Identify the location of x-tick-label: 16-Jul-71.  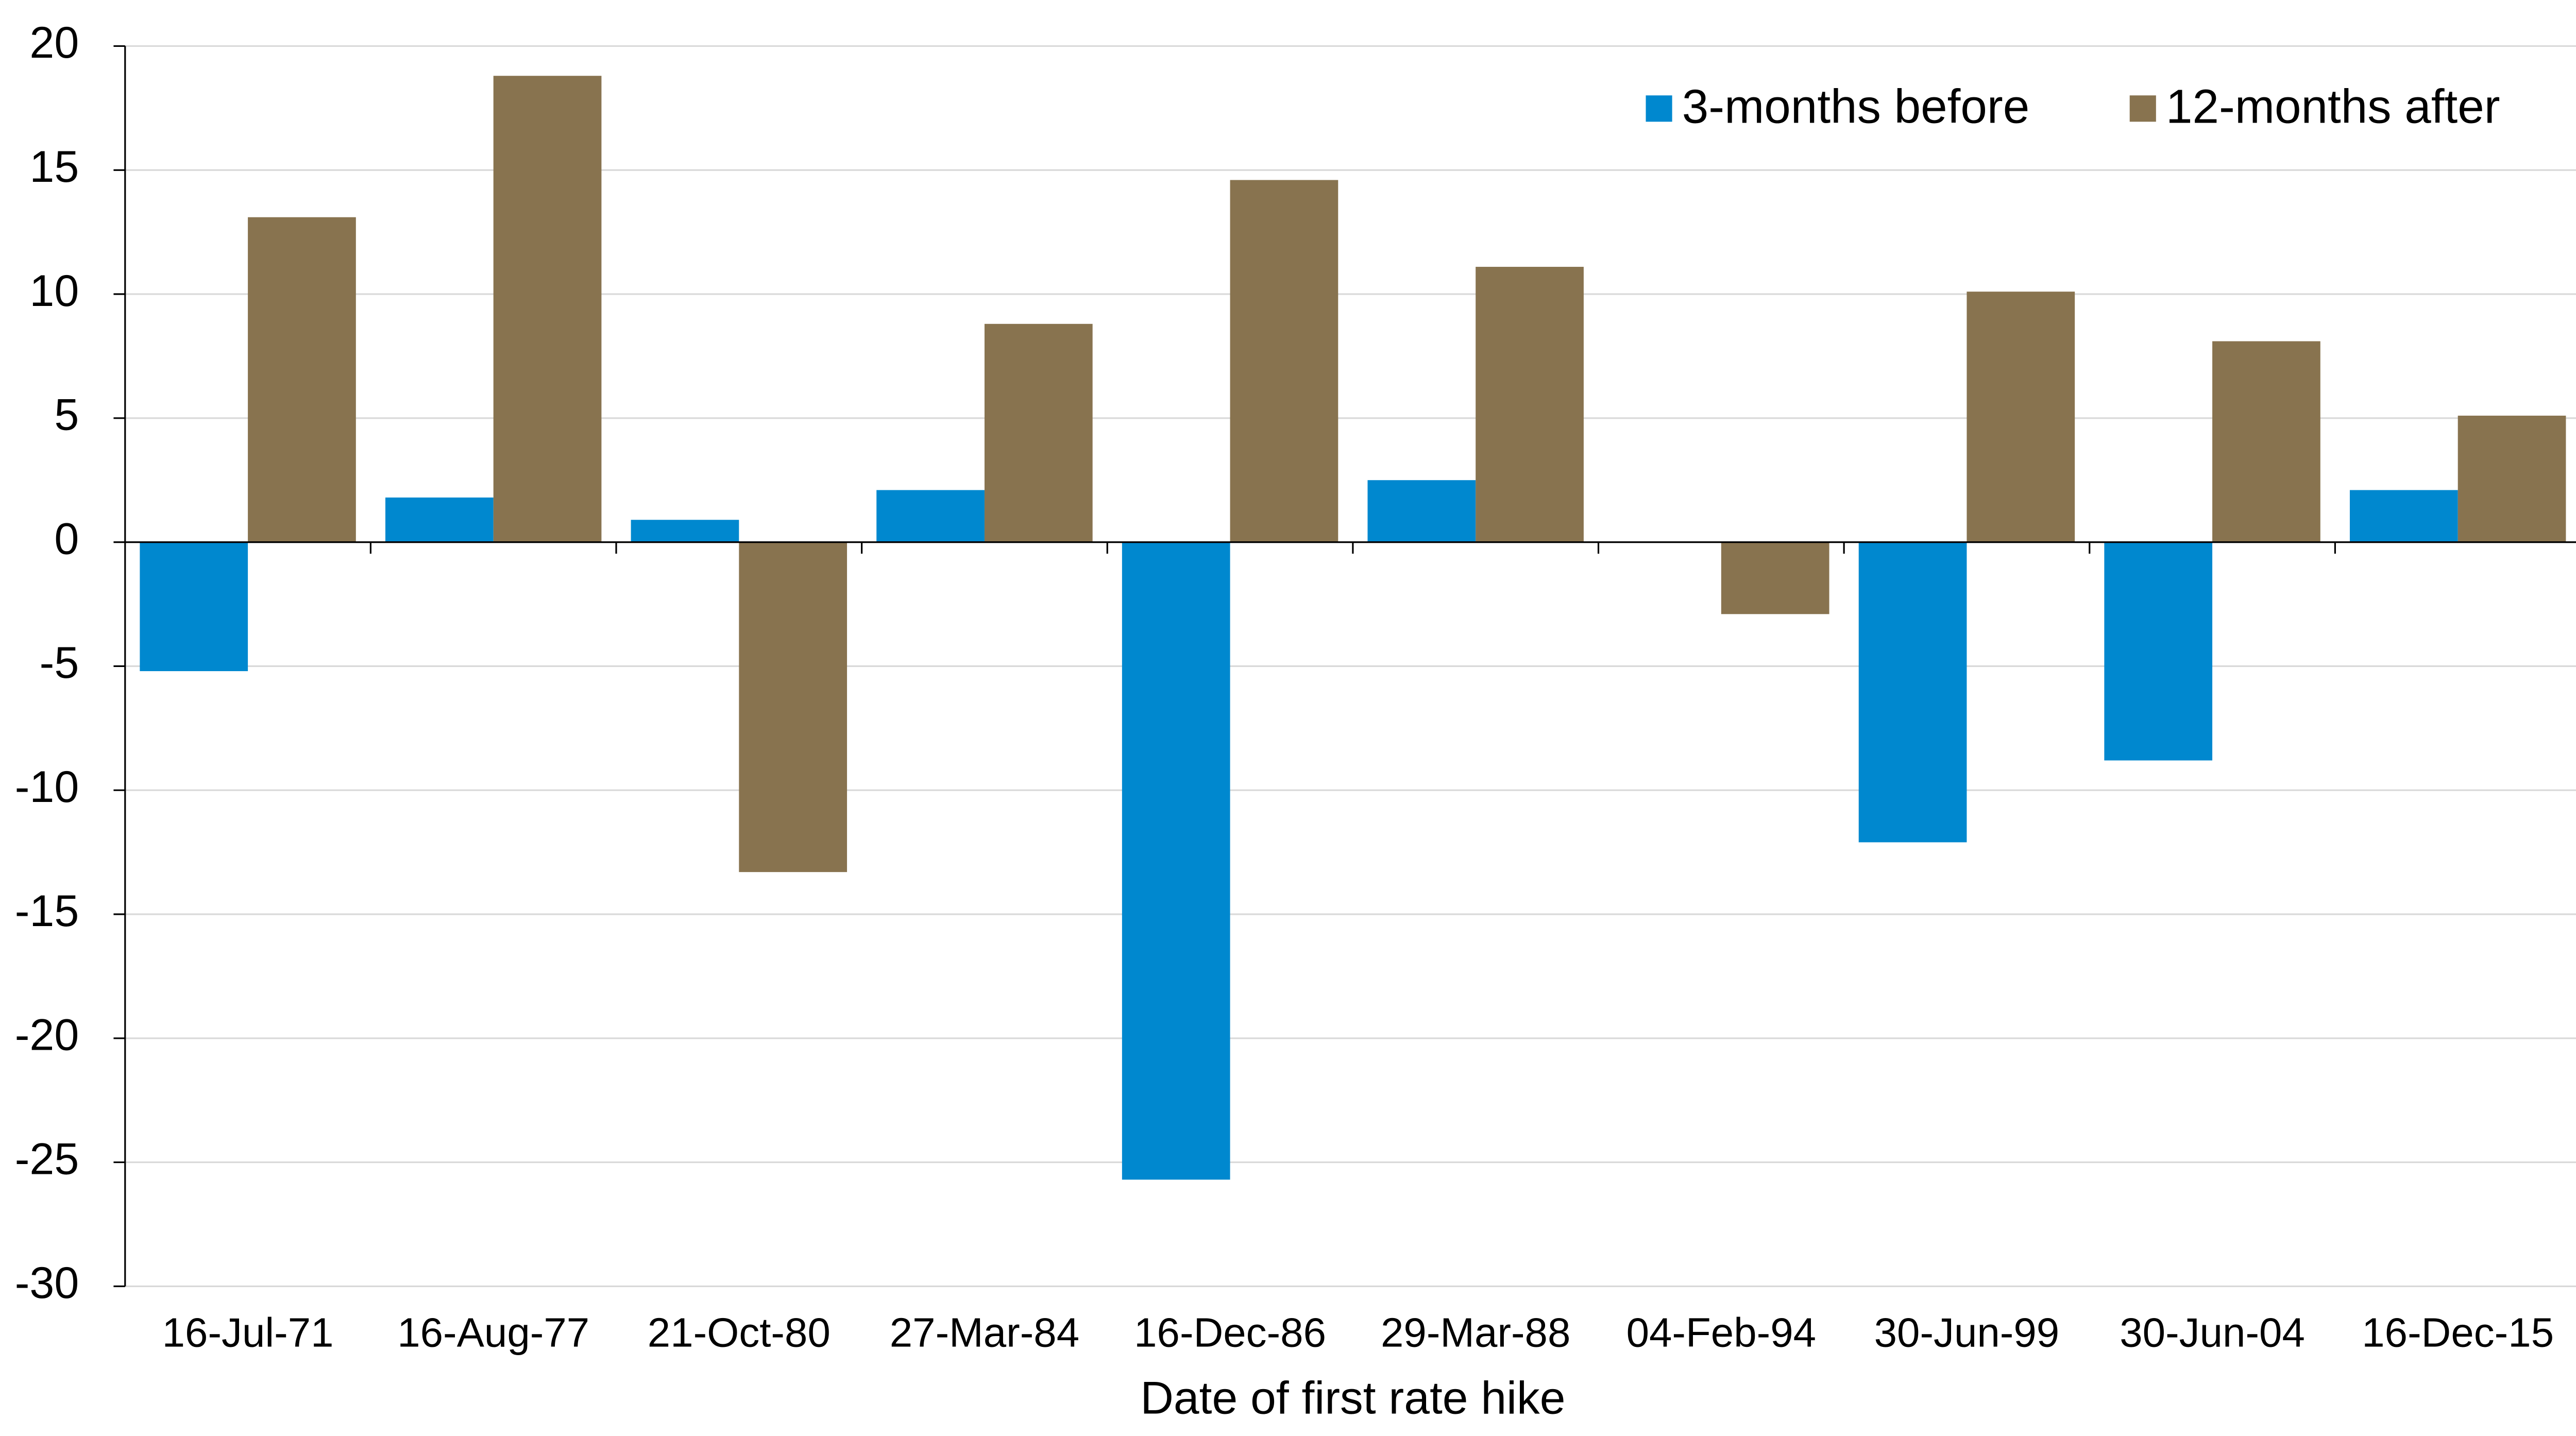
(248, 1332).